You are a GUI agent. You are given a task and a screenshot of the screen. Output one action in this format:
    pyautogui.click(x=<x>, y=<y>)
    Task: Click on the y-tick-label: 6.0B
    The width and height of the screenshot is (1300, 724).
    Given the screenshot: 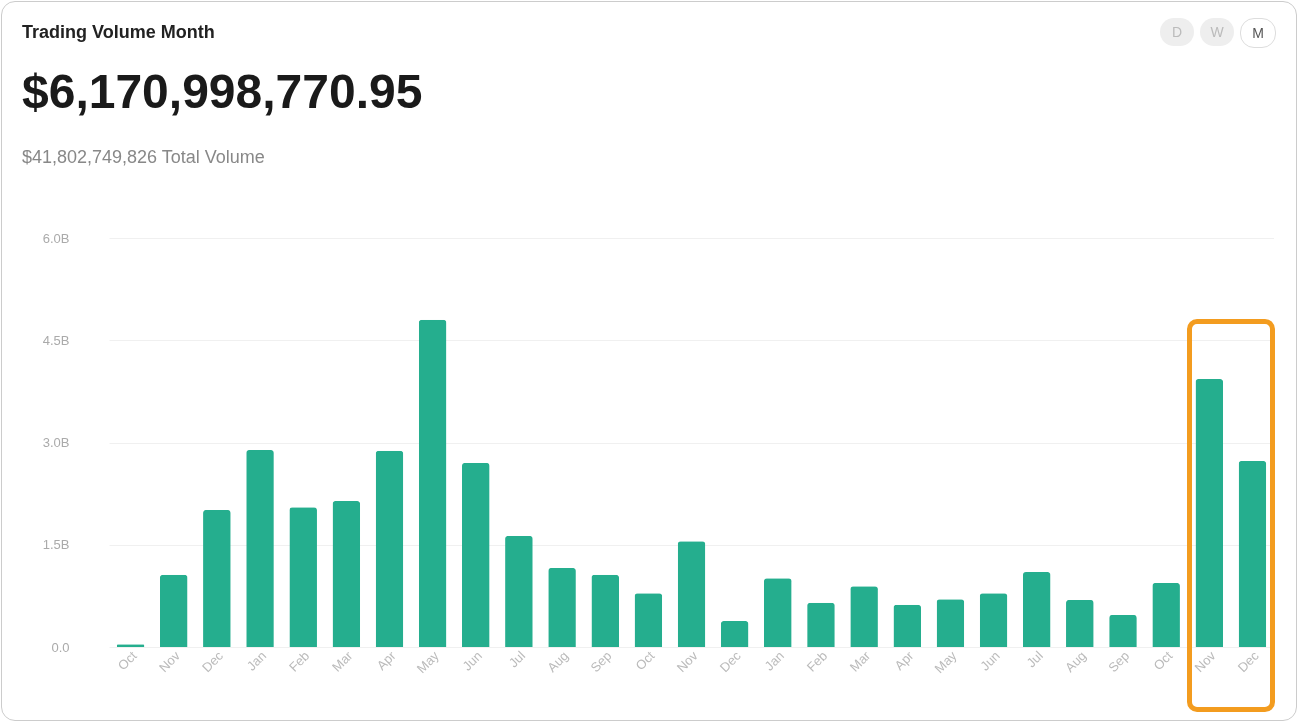 What is the action you would take?
    pyautogui.click(x=56, y=238)
    